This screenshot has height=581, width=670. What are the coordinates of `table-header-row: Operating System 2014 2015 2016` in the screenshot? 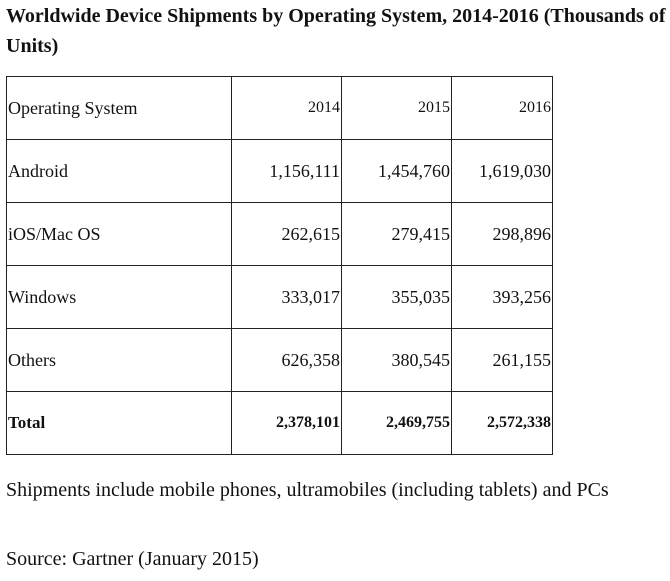 It's located at (279, 108).